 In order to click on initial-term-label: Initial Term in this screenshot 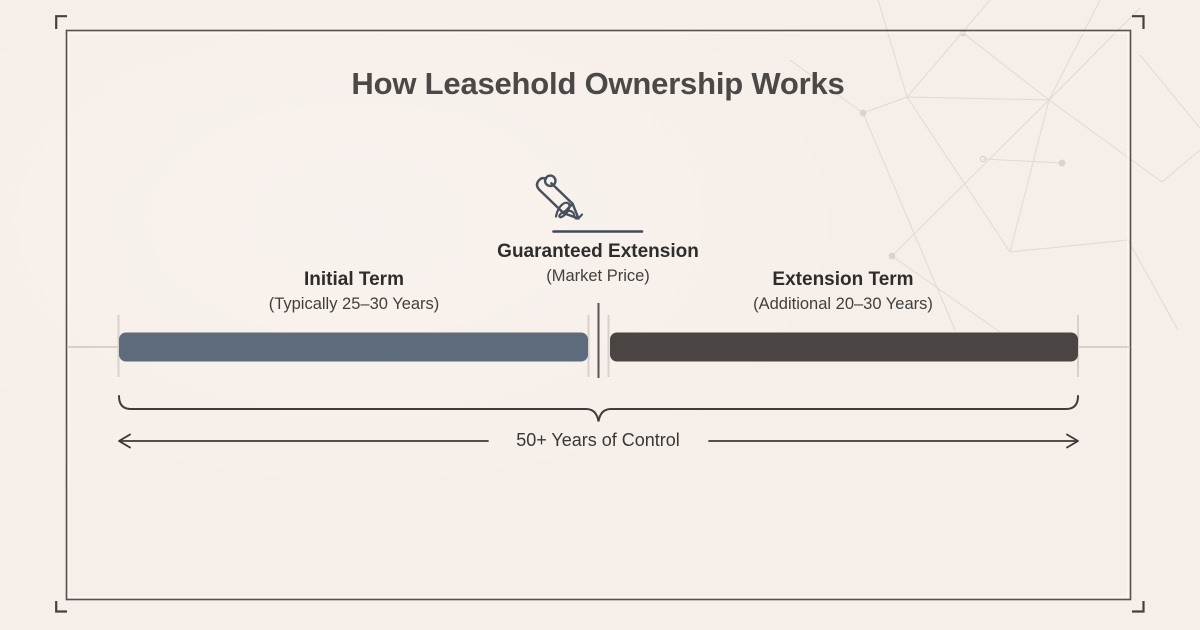, I will do `click(354, 279)`.